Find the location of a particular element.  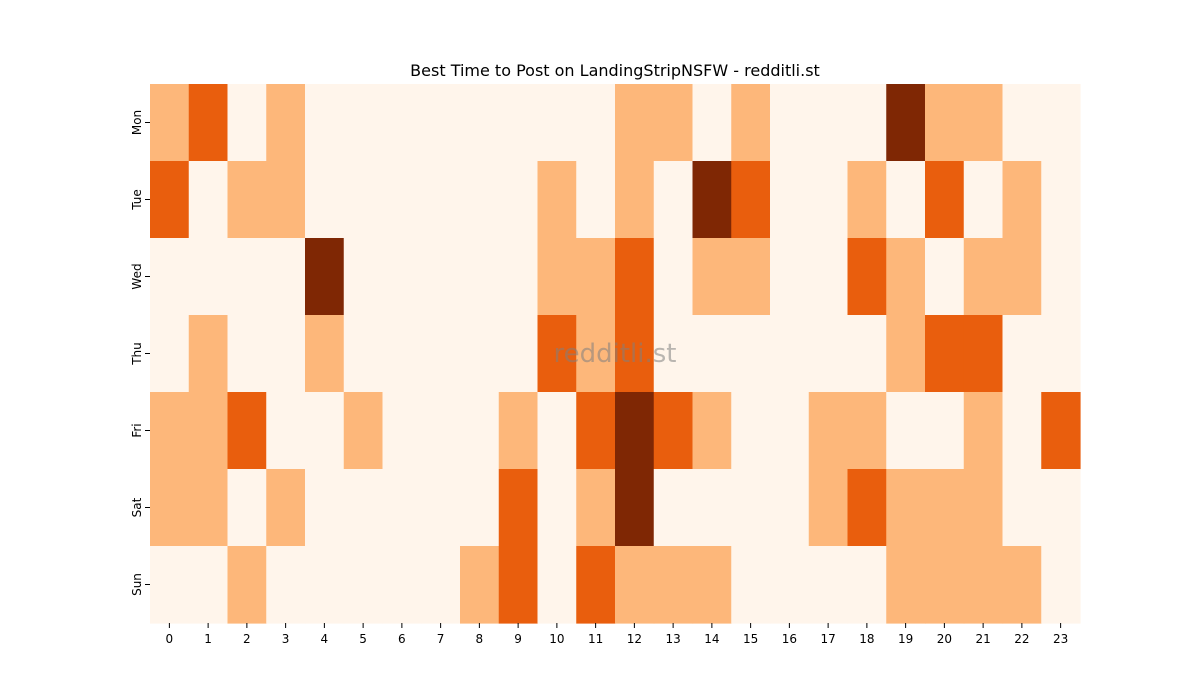

x-tick-label: 12 is located at coordinates (634, 639).